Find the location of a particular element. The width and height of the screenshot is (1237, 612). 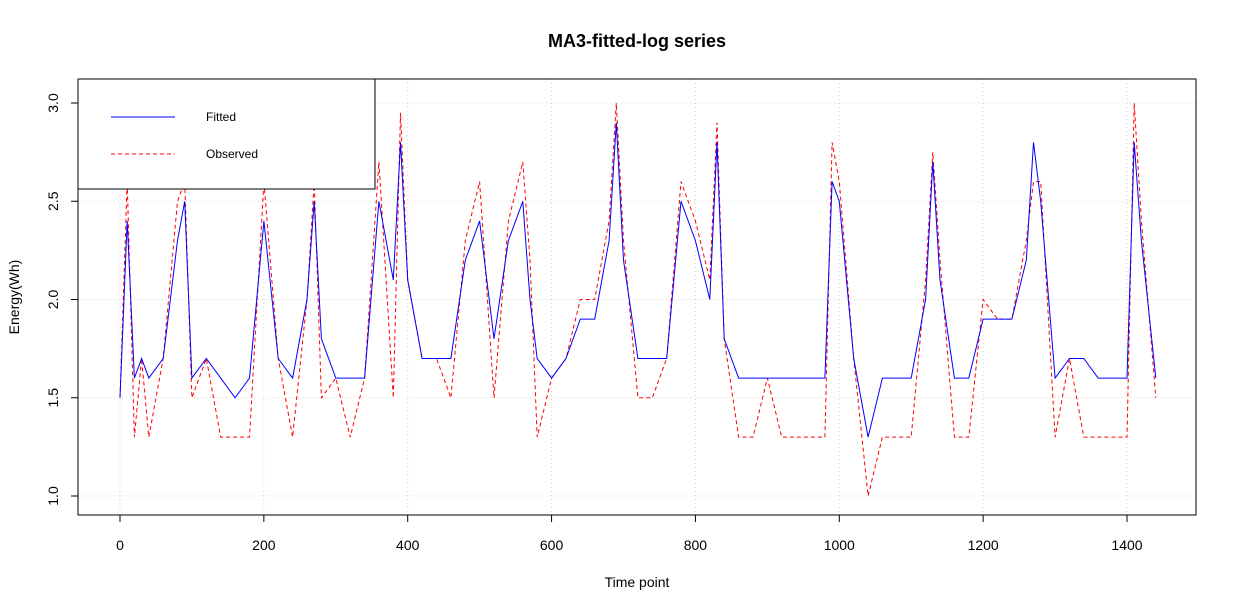

chart-title: MA3-fitted-log series is located at coordinates (637, 41).